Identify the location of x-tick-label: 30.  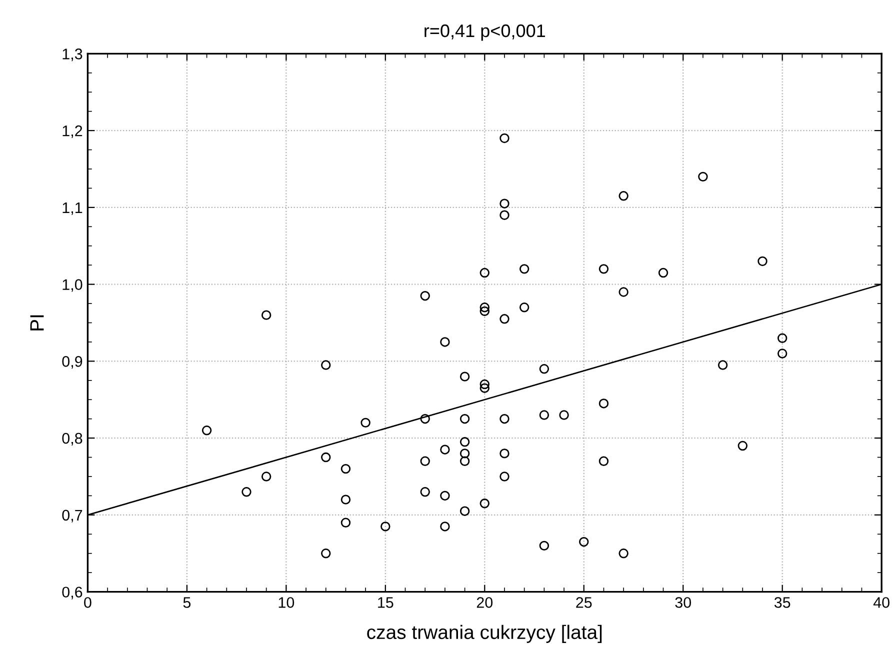
(683, 602).